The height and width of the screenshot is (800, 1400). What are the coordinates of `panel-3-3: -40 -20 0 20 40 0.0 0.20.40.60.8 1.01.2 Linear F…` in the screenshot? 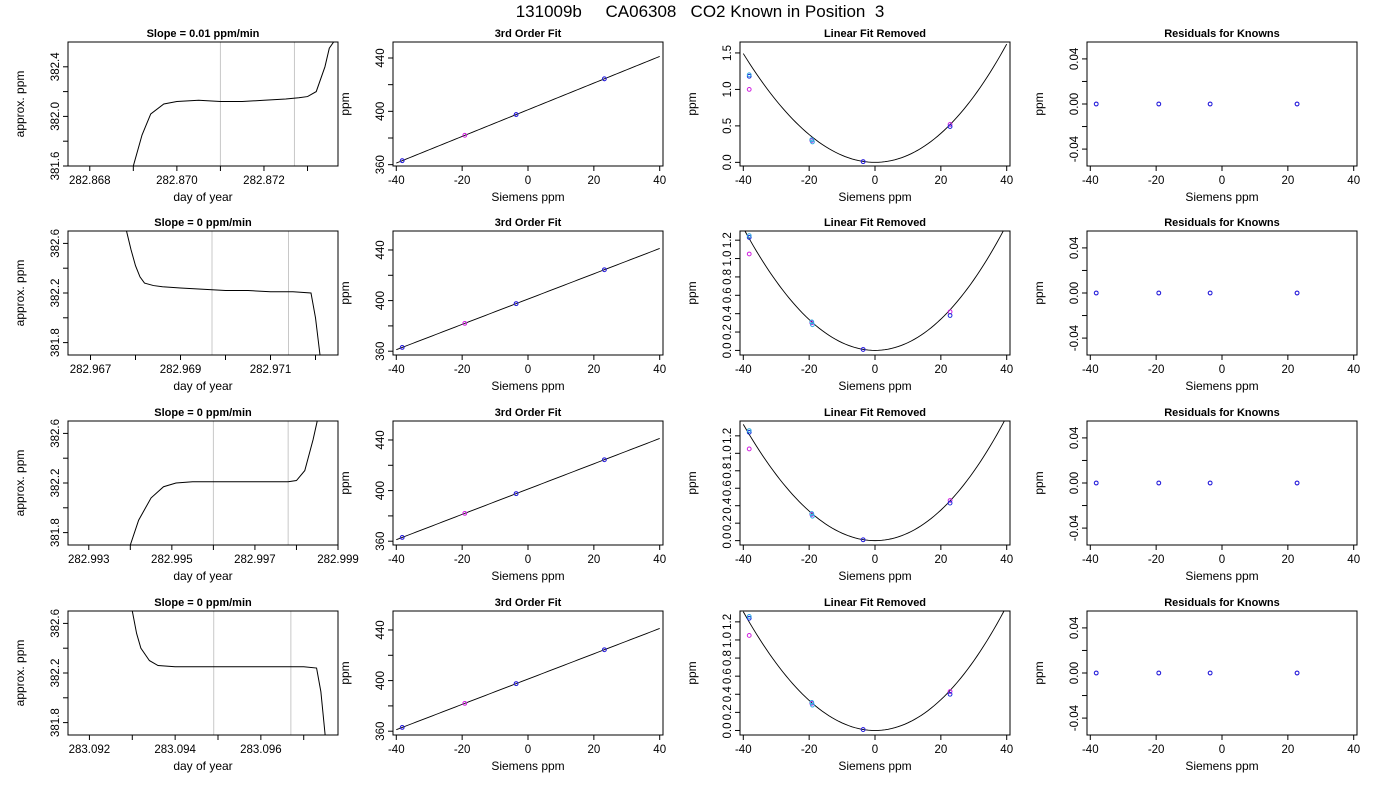 It's located at (849, 495).